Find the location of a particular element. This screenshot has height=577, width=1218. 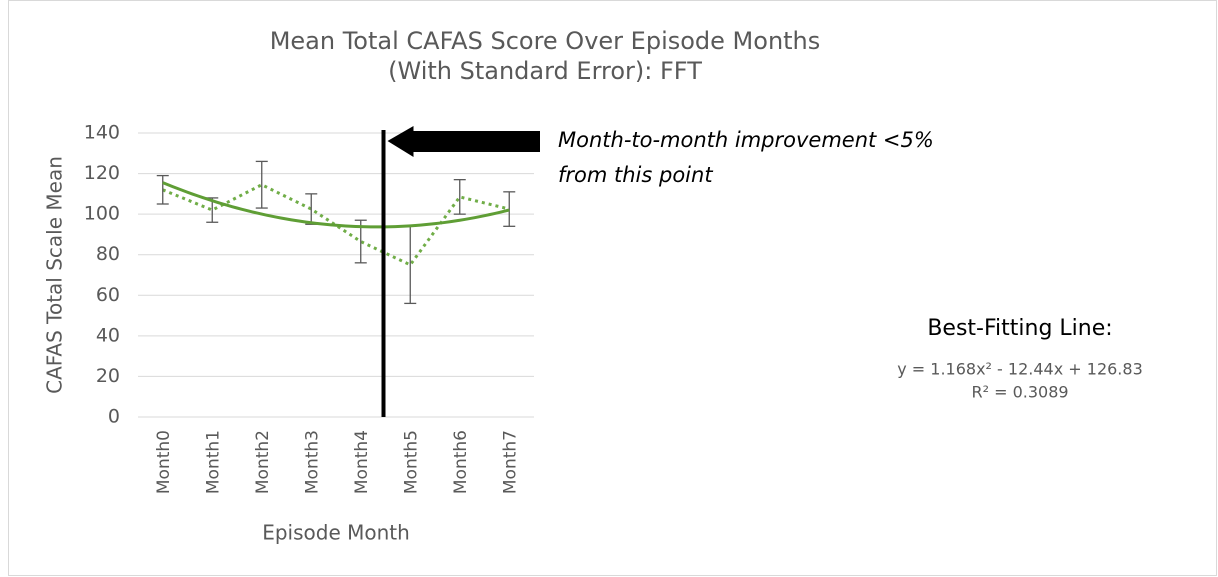

trendline-label: Best-Fitting Line: is located at coordinates (1019, 328).